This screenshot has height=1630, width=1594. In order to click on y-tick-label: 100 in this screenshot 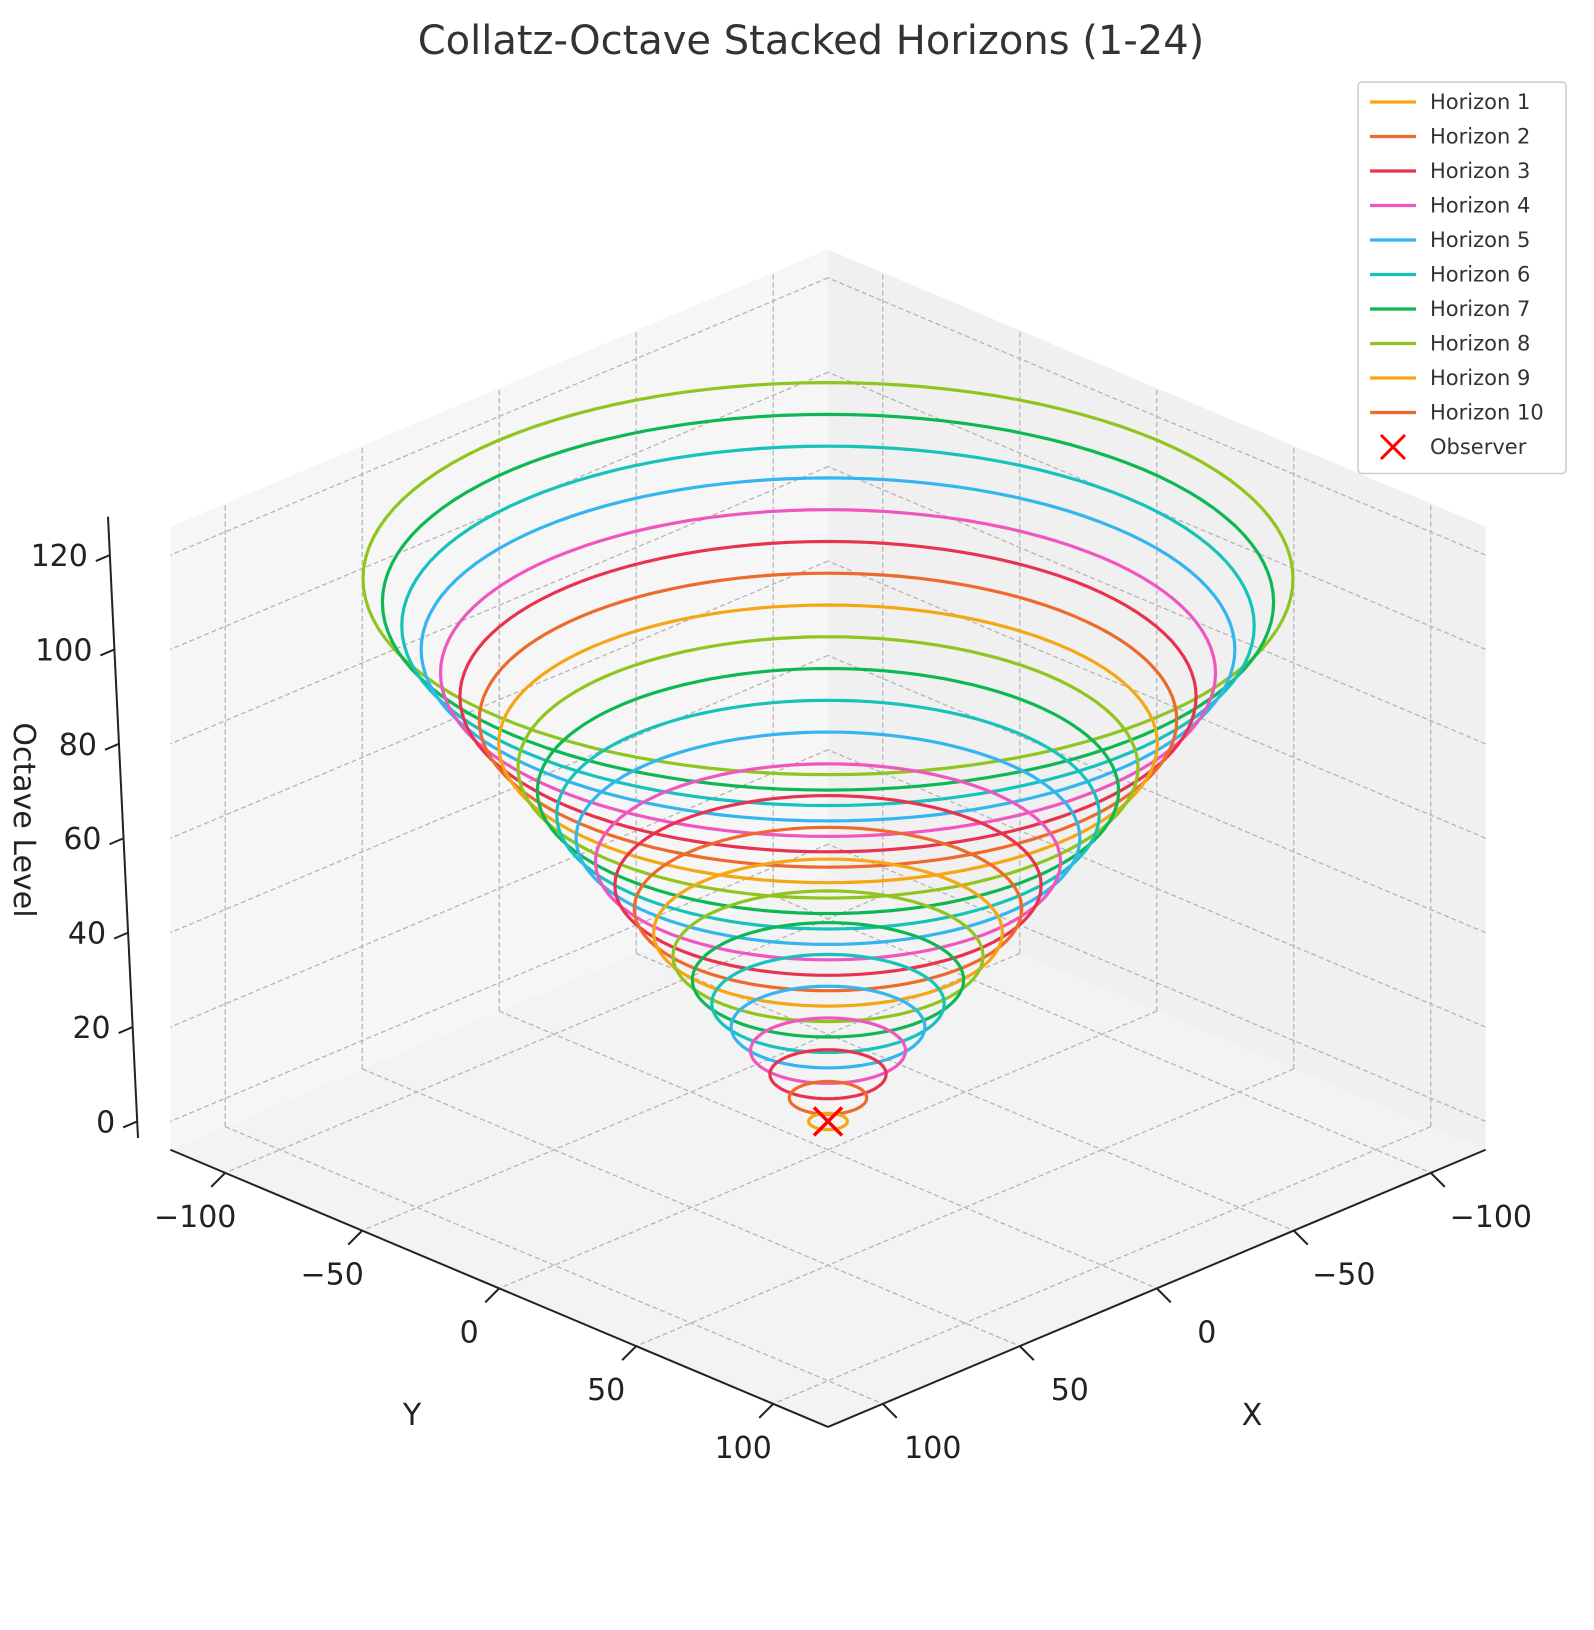, I will do `click(743, 1448)`.